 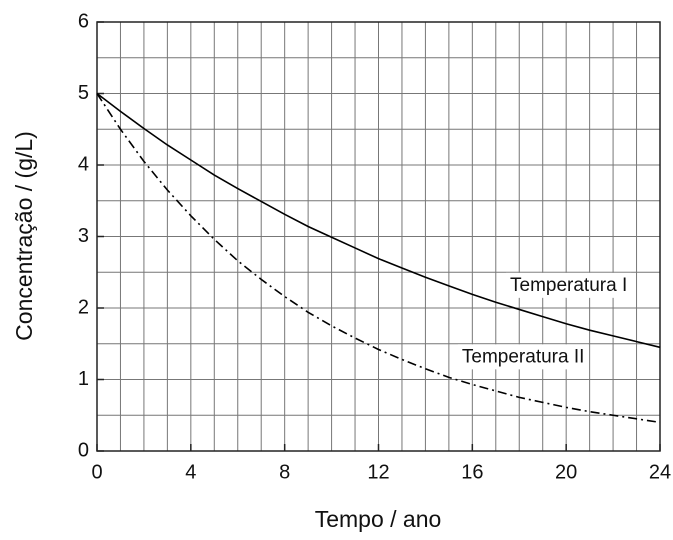 I want to click on series-label: Temperatura II, so click(x=523, y=356).